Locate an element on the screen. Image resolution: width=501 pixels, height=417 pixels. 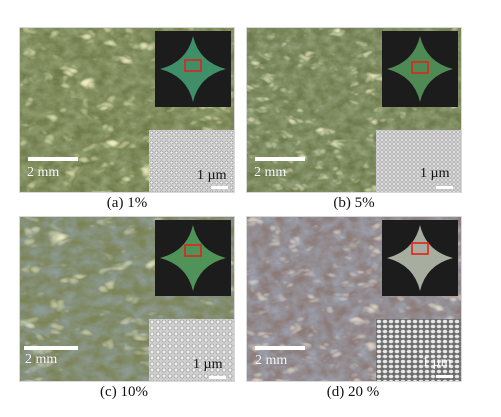
panel-caption: (d) 20 % is located at coordinates (353, 392).